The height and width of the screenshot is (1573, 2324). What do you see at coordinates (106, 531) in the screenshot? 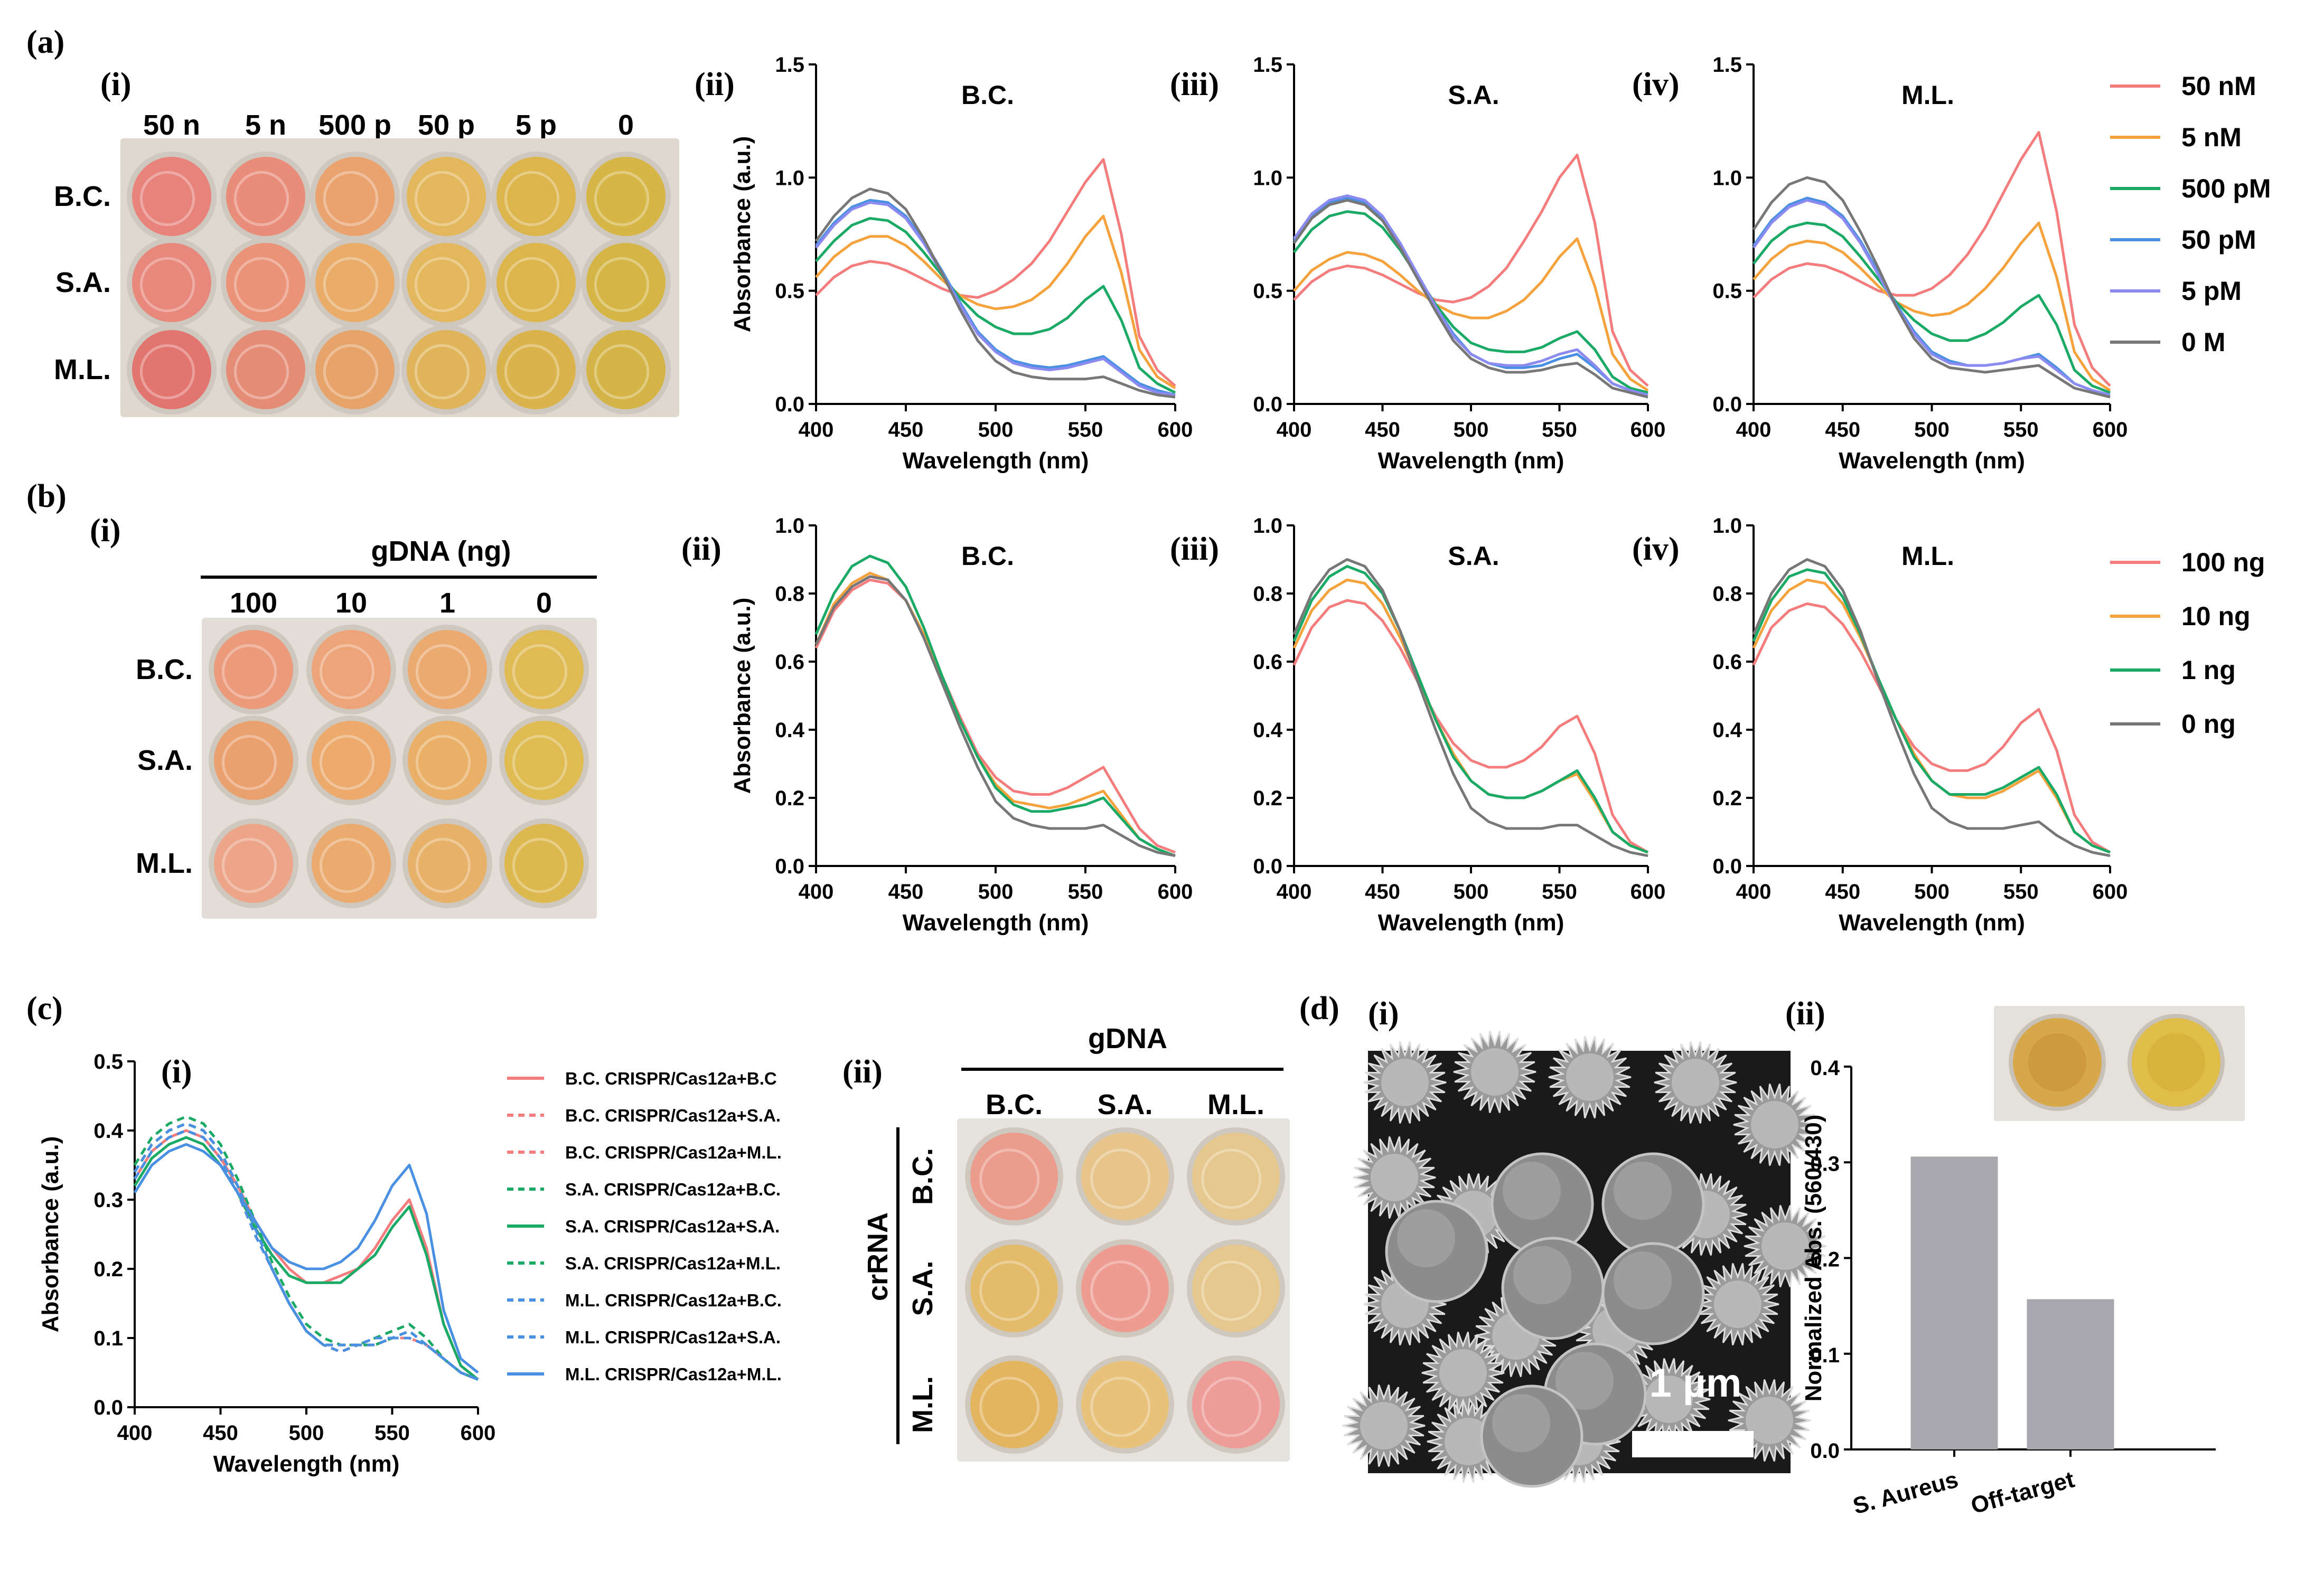
I see `sublabel-b-i: (i)` at bounding box center [106, 531].